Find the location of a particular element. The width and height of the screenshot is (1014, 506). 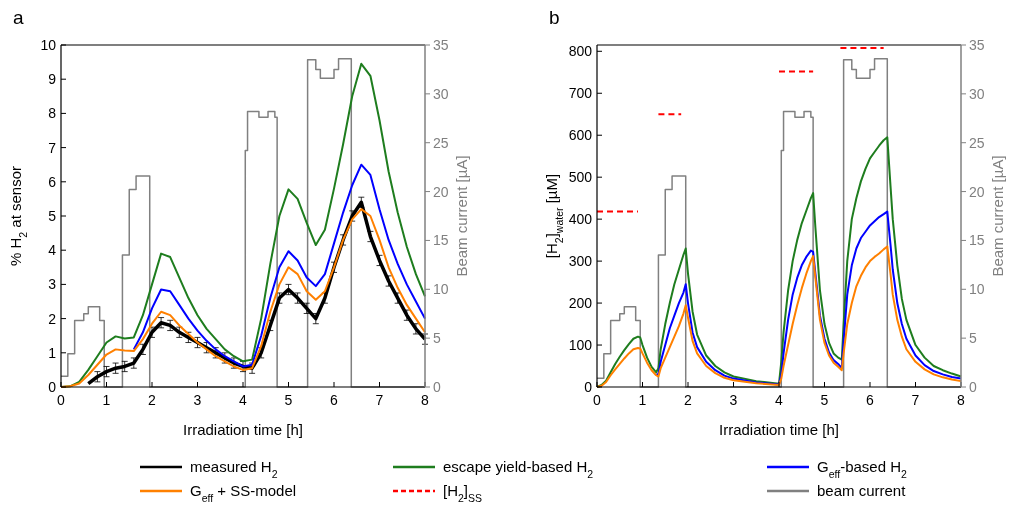

y-tick-label: 6 is located at coordinates (52, 181).